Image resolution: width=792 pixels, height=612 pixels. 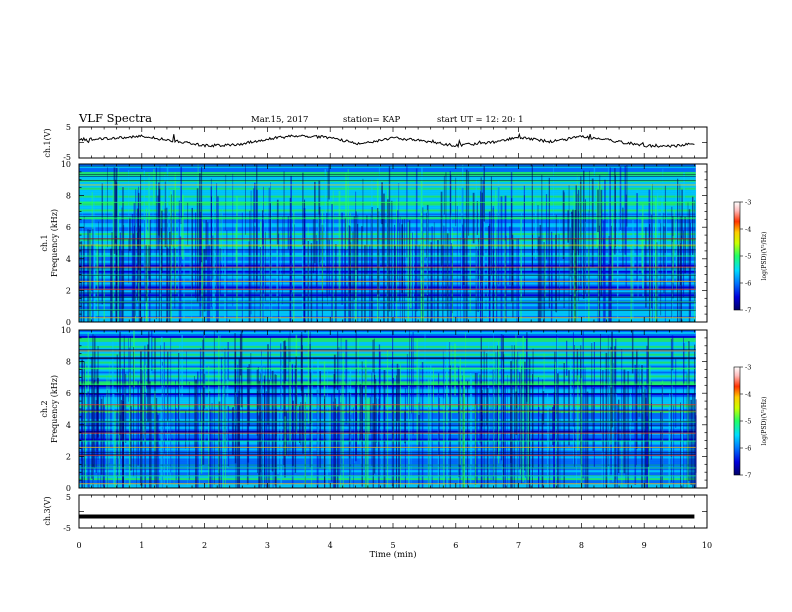 What do you see at coordinates (67, 157) in the screenshot?
I see `ch1-ytick-bottom: -5` at bounding box center [67, 157].